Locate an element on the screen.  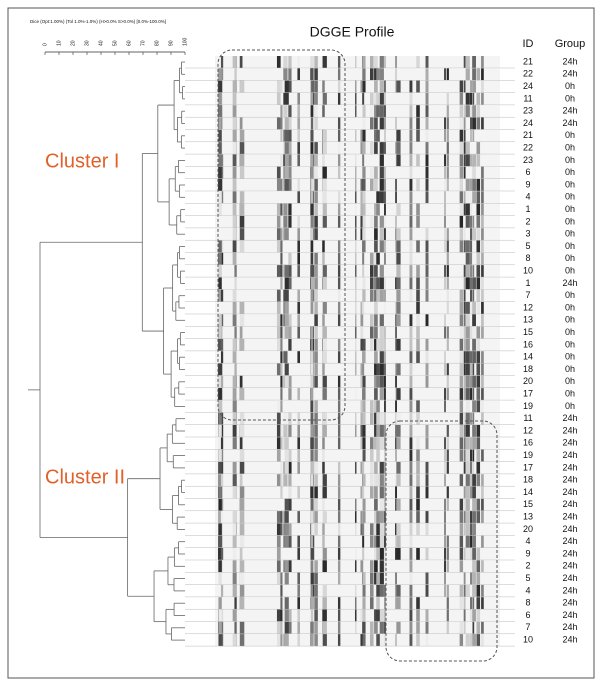
row-group: 0h is located at coordinates (570, 98).